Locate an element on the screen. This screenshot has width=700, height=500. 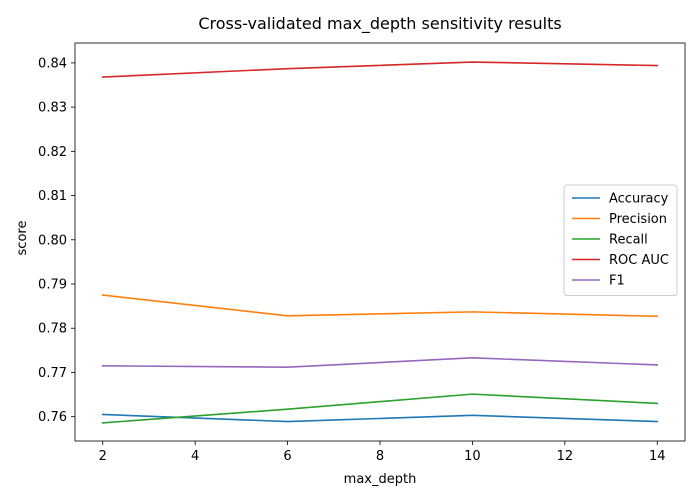
legend-label: ROC AUC is located at coordinates (639, 260).